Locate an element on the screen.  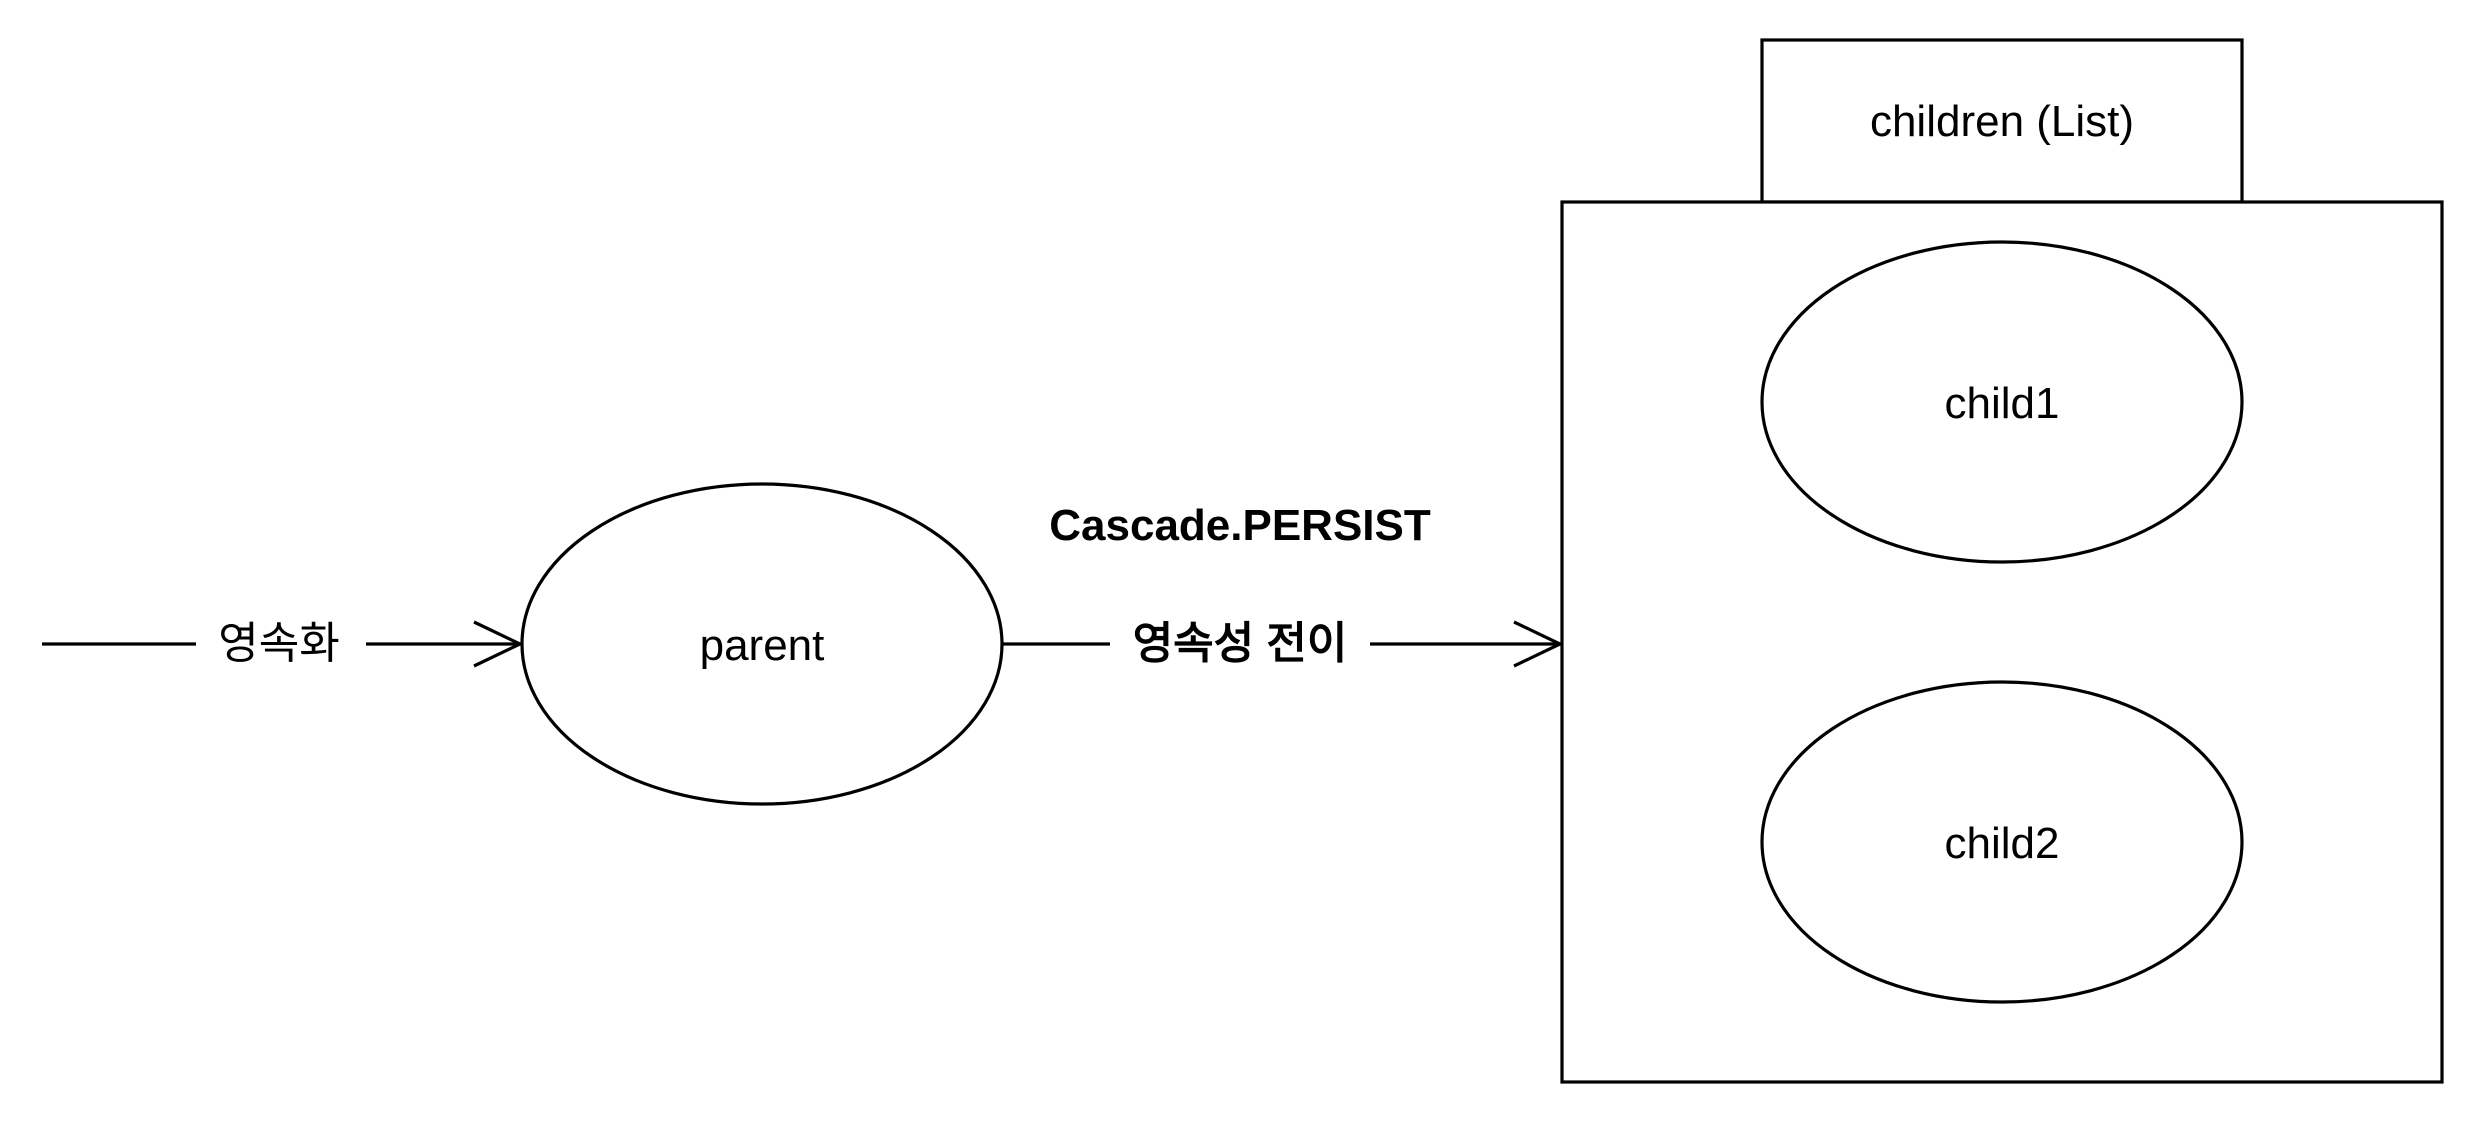
persist-edge: 영속화 is located at coordinates (283, 644).